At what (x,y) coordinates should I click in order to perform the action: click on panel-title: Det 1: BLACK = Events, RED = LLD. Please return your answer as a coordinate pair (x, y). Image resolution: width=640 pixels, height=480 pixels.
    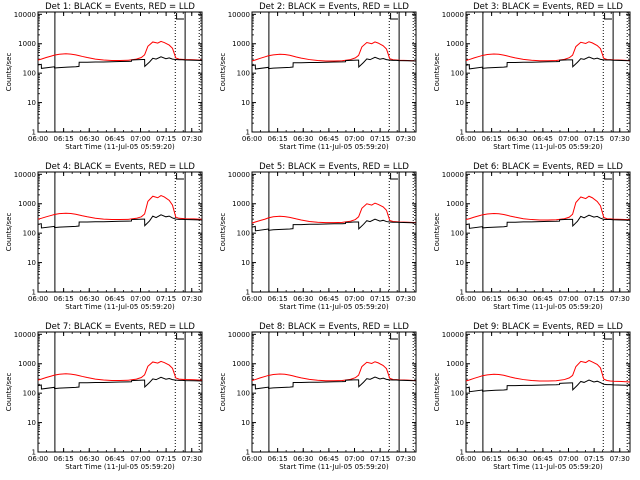
    Looking at the image, I should click on (120, 7).